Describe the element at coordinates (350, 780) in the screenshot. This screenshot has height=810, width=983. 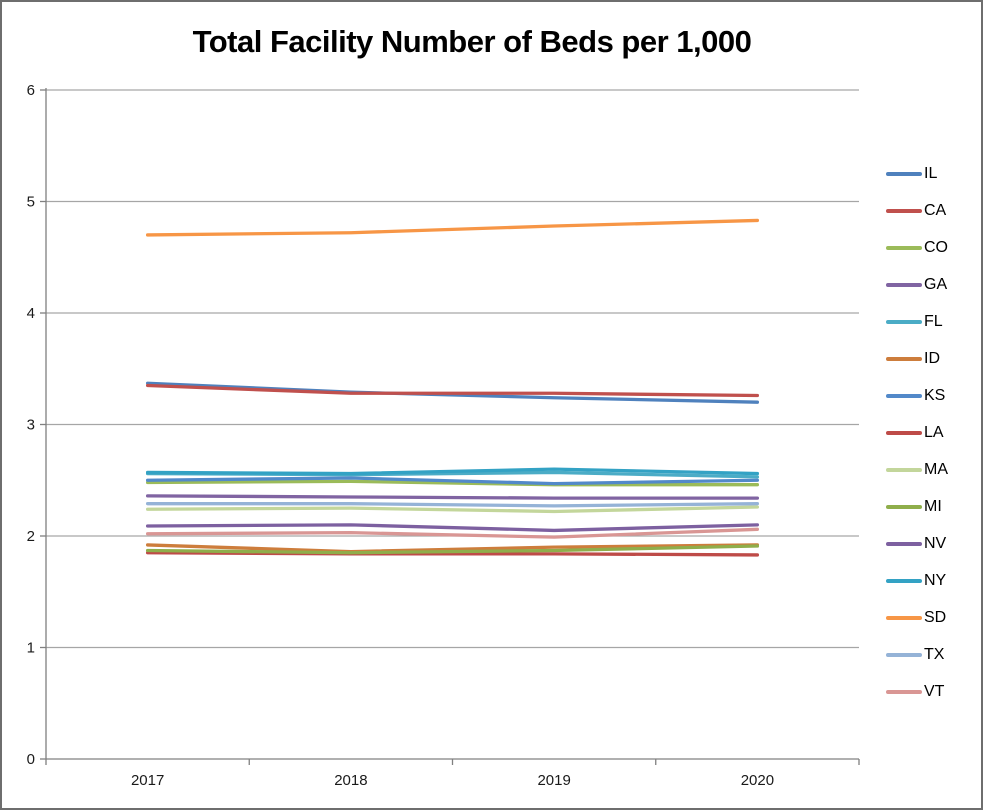
I see `x-tick-label: 2018` at that location.